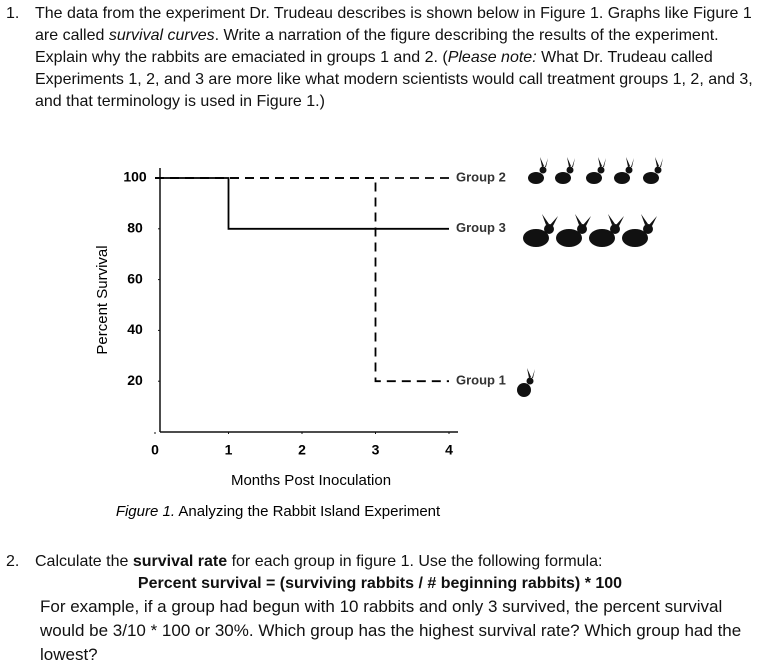 The height and width of the screenshot is (670, 765). I want to click on y-tick-label: 20, so click(135, 380).